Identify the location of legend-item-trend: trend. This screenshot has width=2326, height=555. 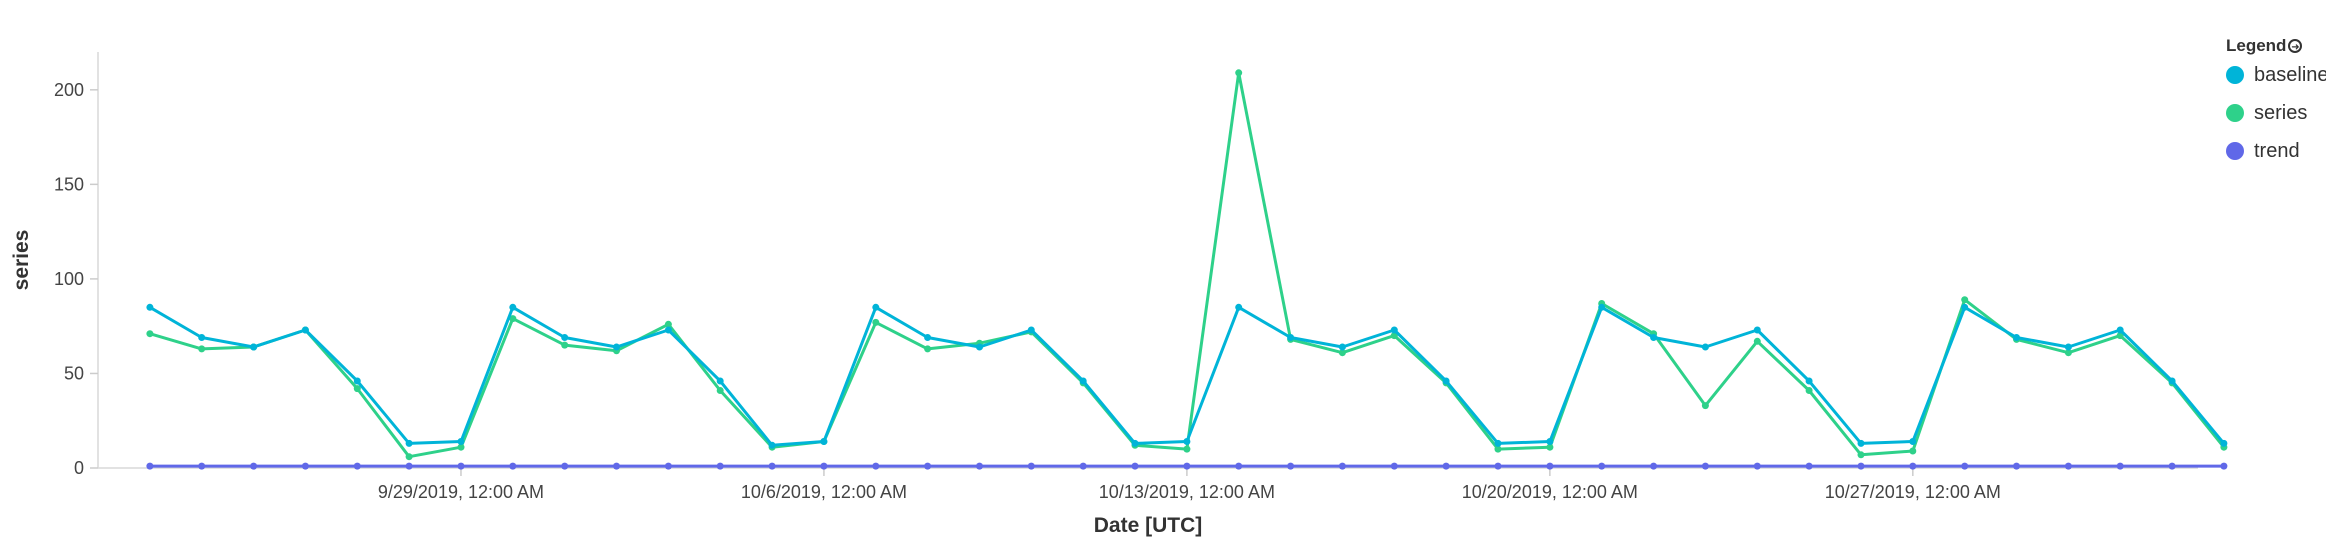
(2276, 151).